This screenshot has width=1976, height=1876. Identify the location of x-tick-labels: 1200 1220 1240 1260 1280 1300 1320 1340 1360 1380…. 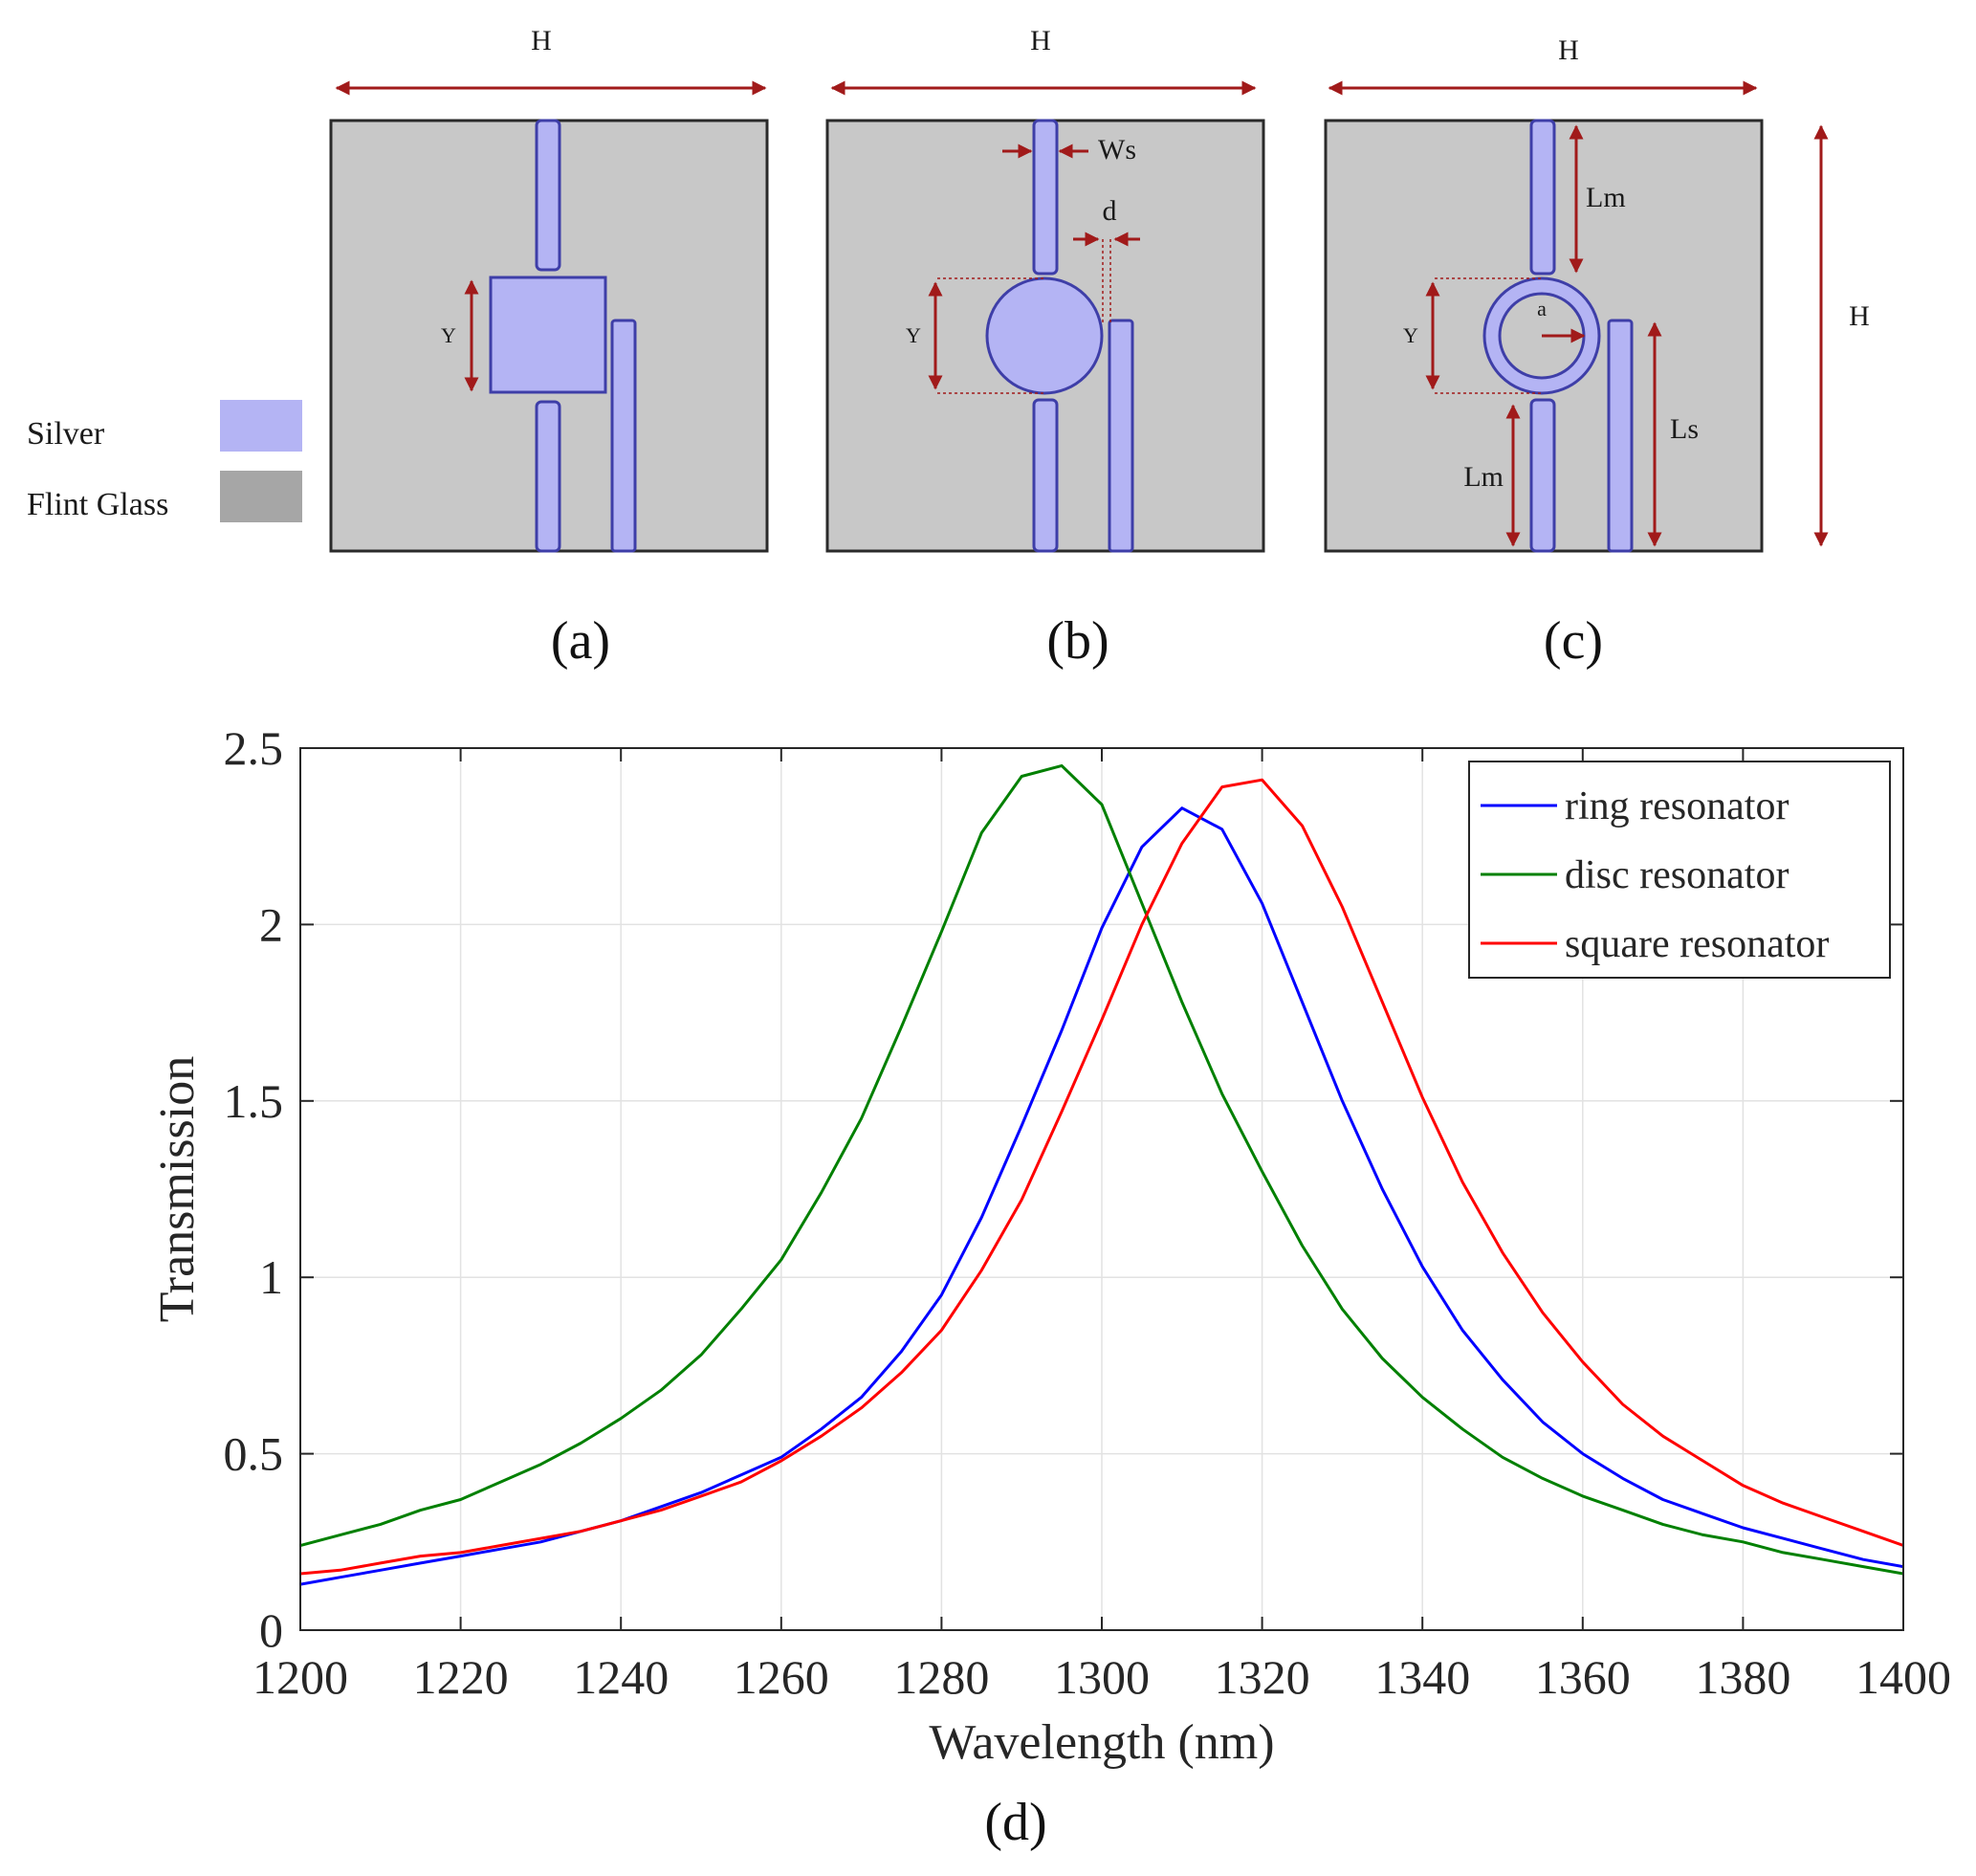
(1101, 1677).